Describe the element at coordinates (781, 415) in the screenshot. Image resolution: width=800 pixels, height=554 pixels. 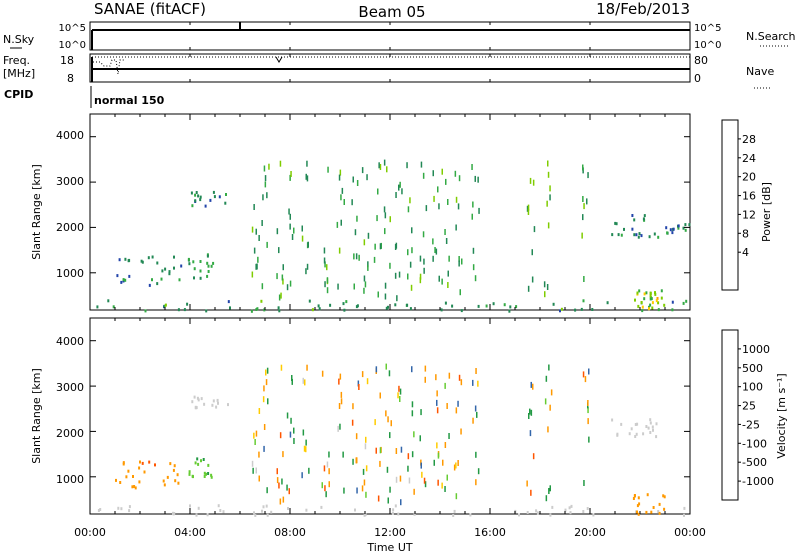
I see `velocity-colorbar-label: Velocity [m s⁻¹]` at that location.